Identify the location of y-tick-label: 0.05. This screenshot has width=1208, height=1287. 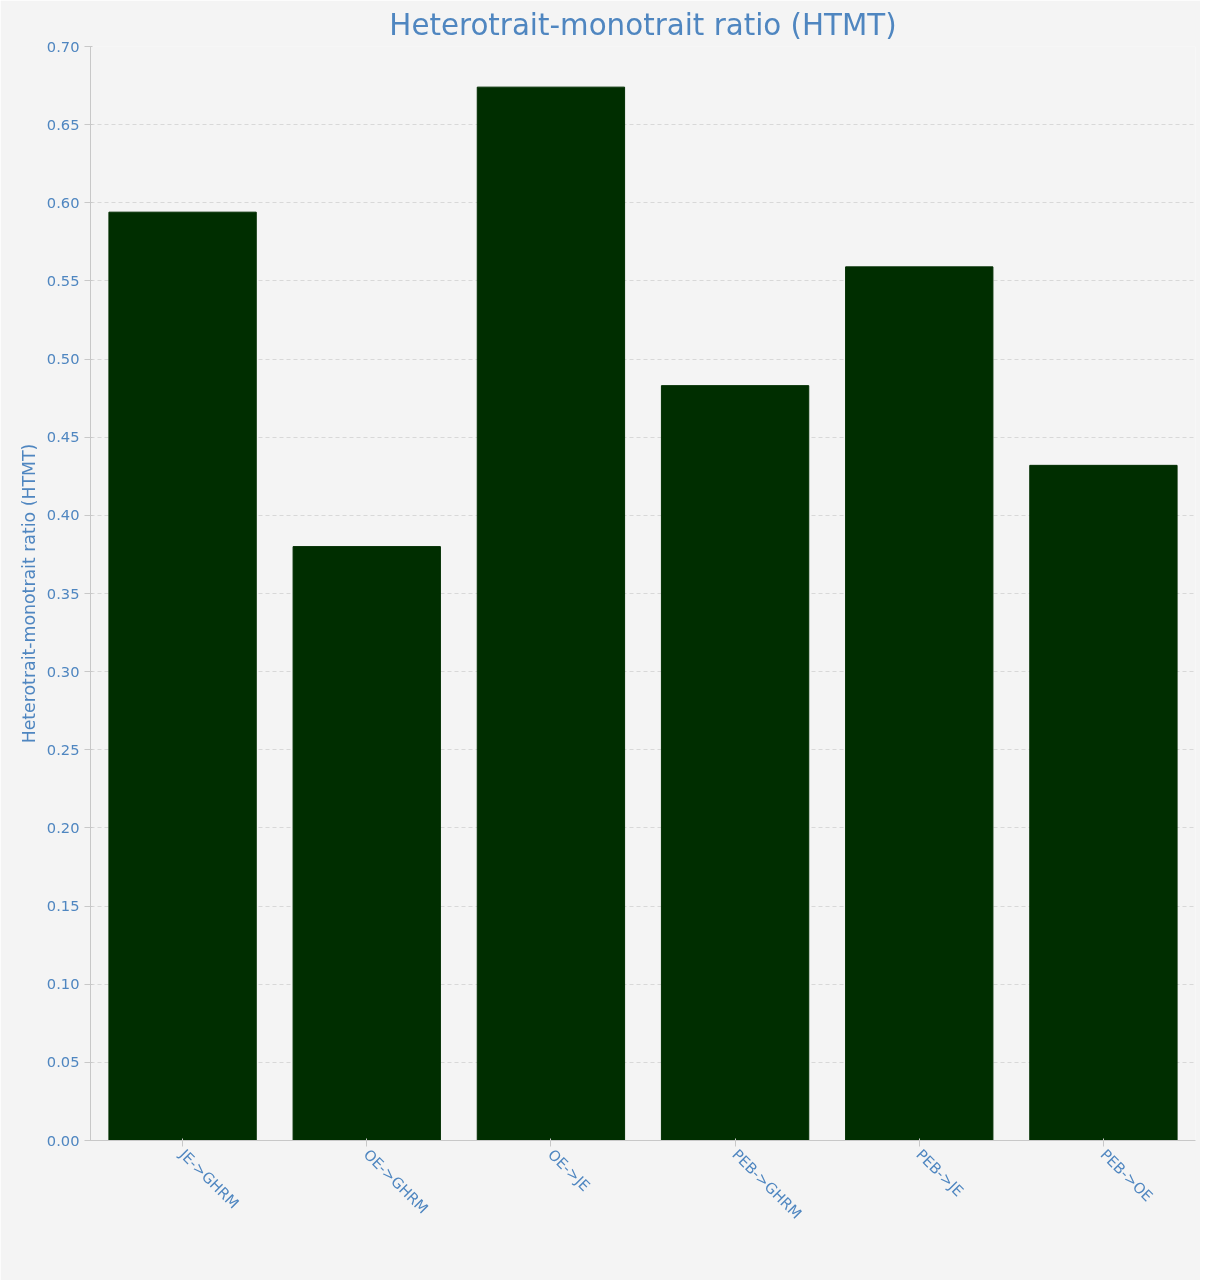
(63, 1062).